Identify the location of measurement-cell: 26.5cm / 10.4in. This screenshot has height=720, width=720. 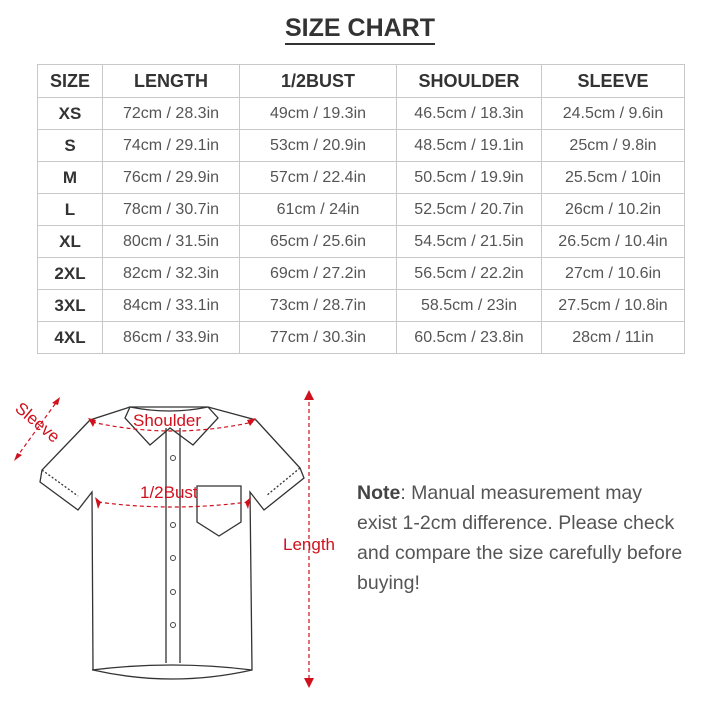
(613, 241).